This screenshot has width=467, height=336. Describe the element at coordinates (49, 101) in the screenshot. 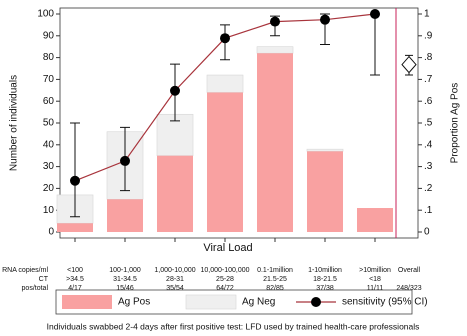

I see `y-tick-label: 60` at that location.